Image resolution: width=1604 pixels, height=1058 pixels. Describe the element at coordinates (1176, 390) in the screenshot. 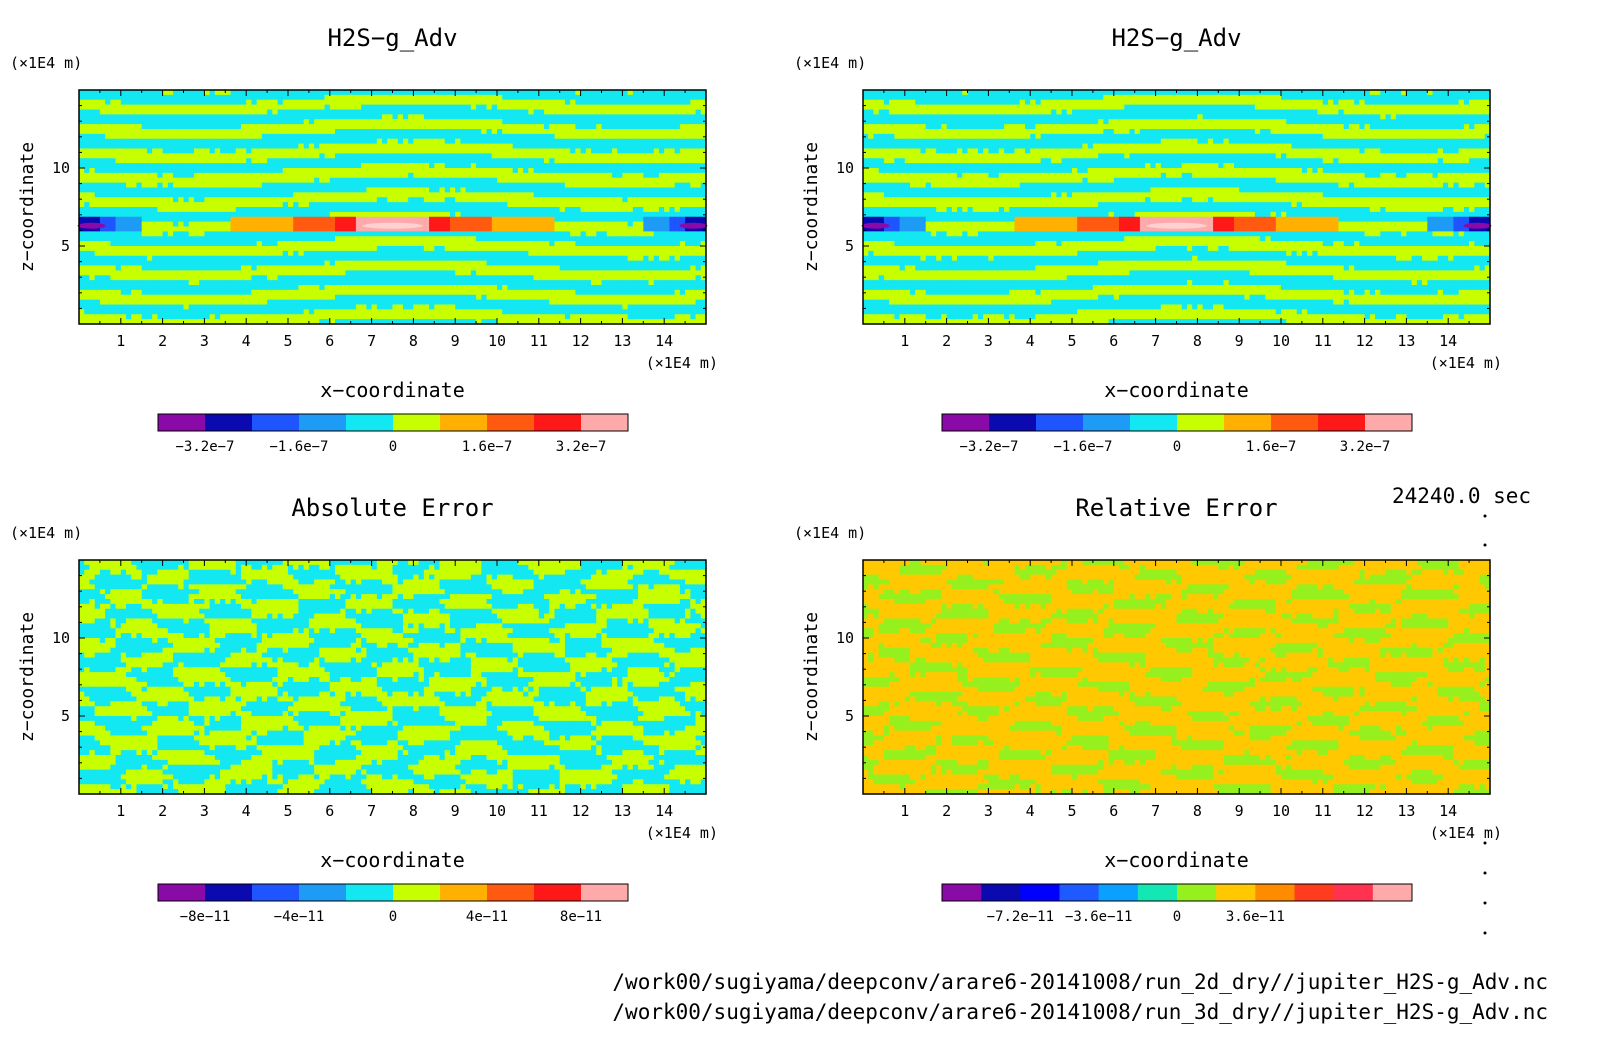

I see `x-axis-label: x−coordinate` at that location.